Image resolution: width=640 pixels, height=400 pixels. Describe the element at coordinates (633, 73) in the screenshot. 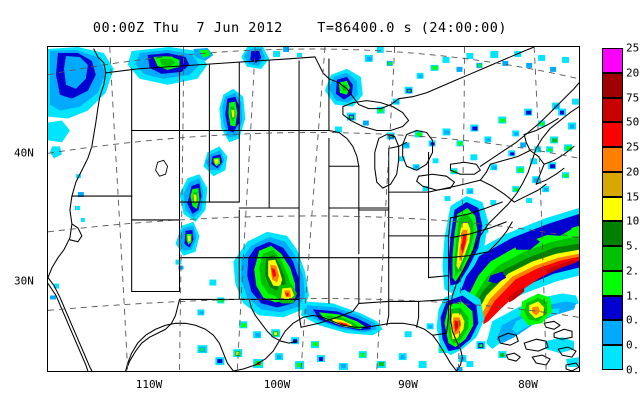

I see `colorbar-label-1: 200.` at that location.